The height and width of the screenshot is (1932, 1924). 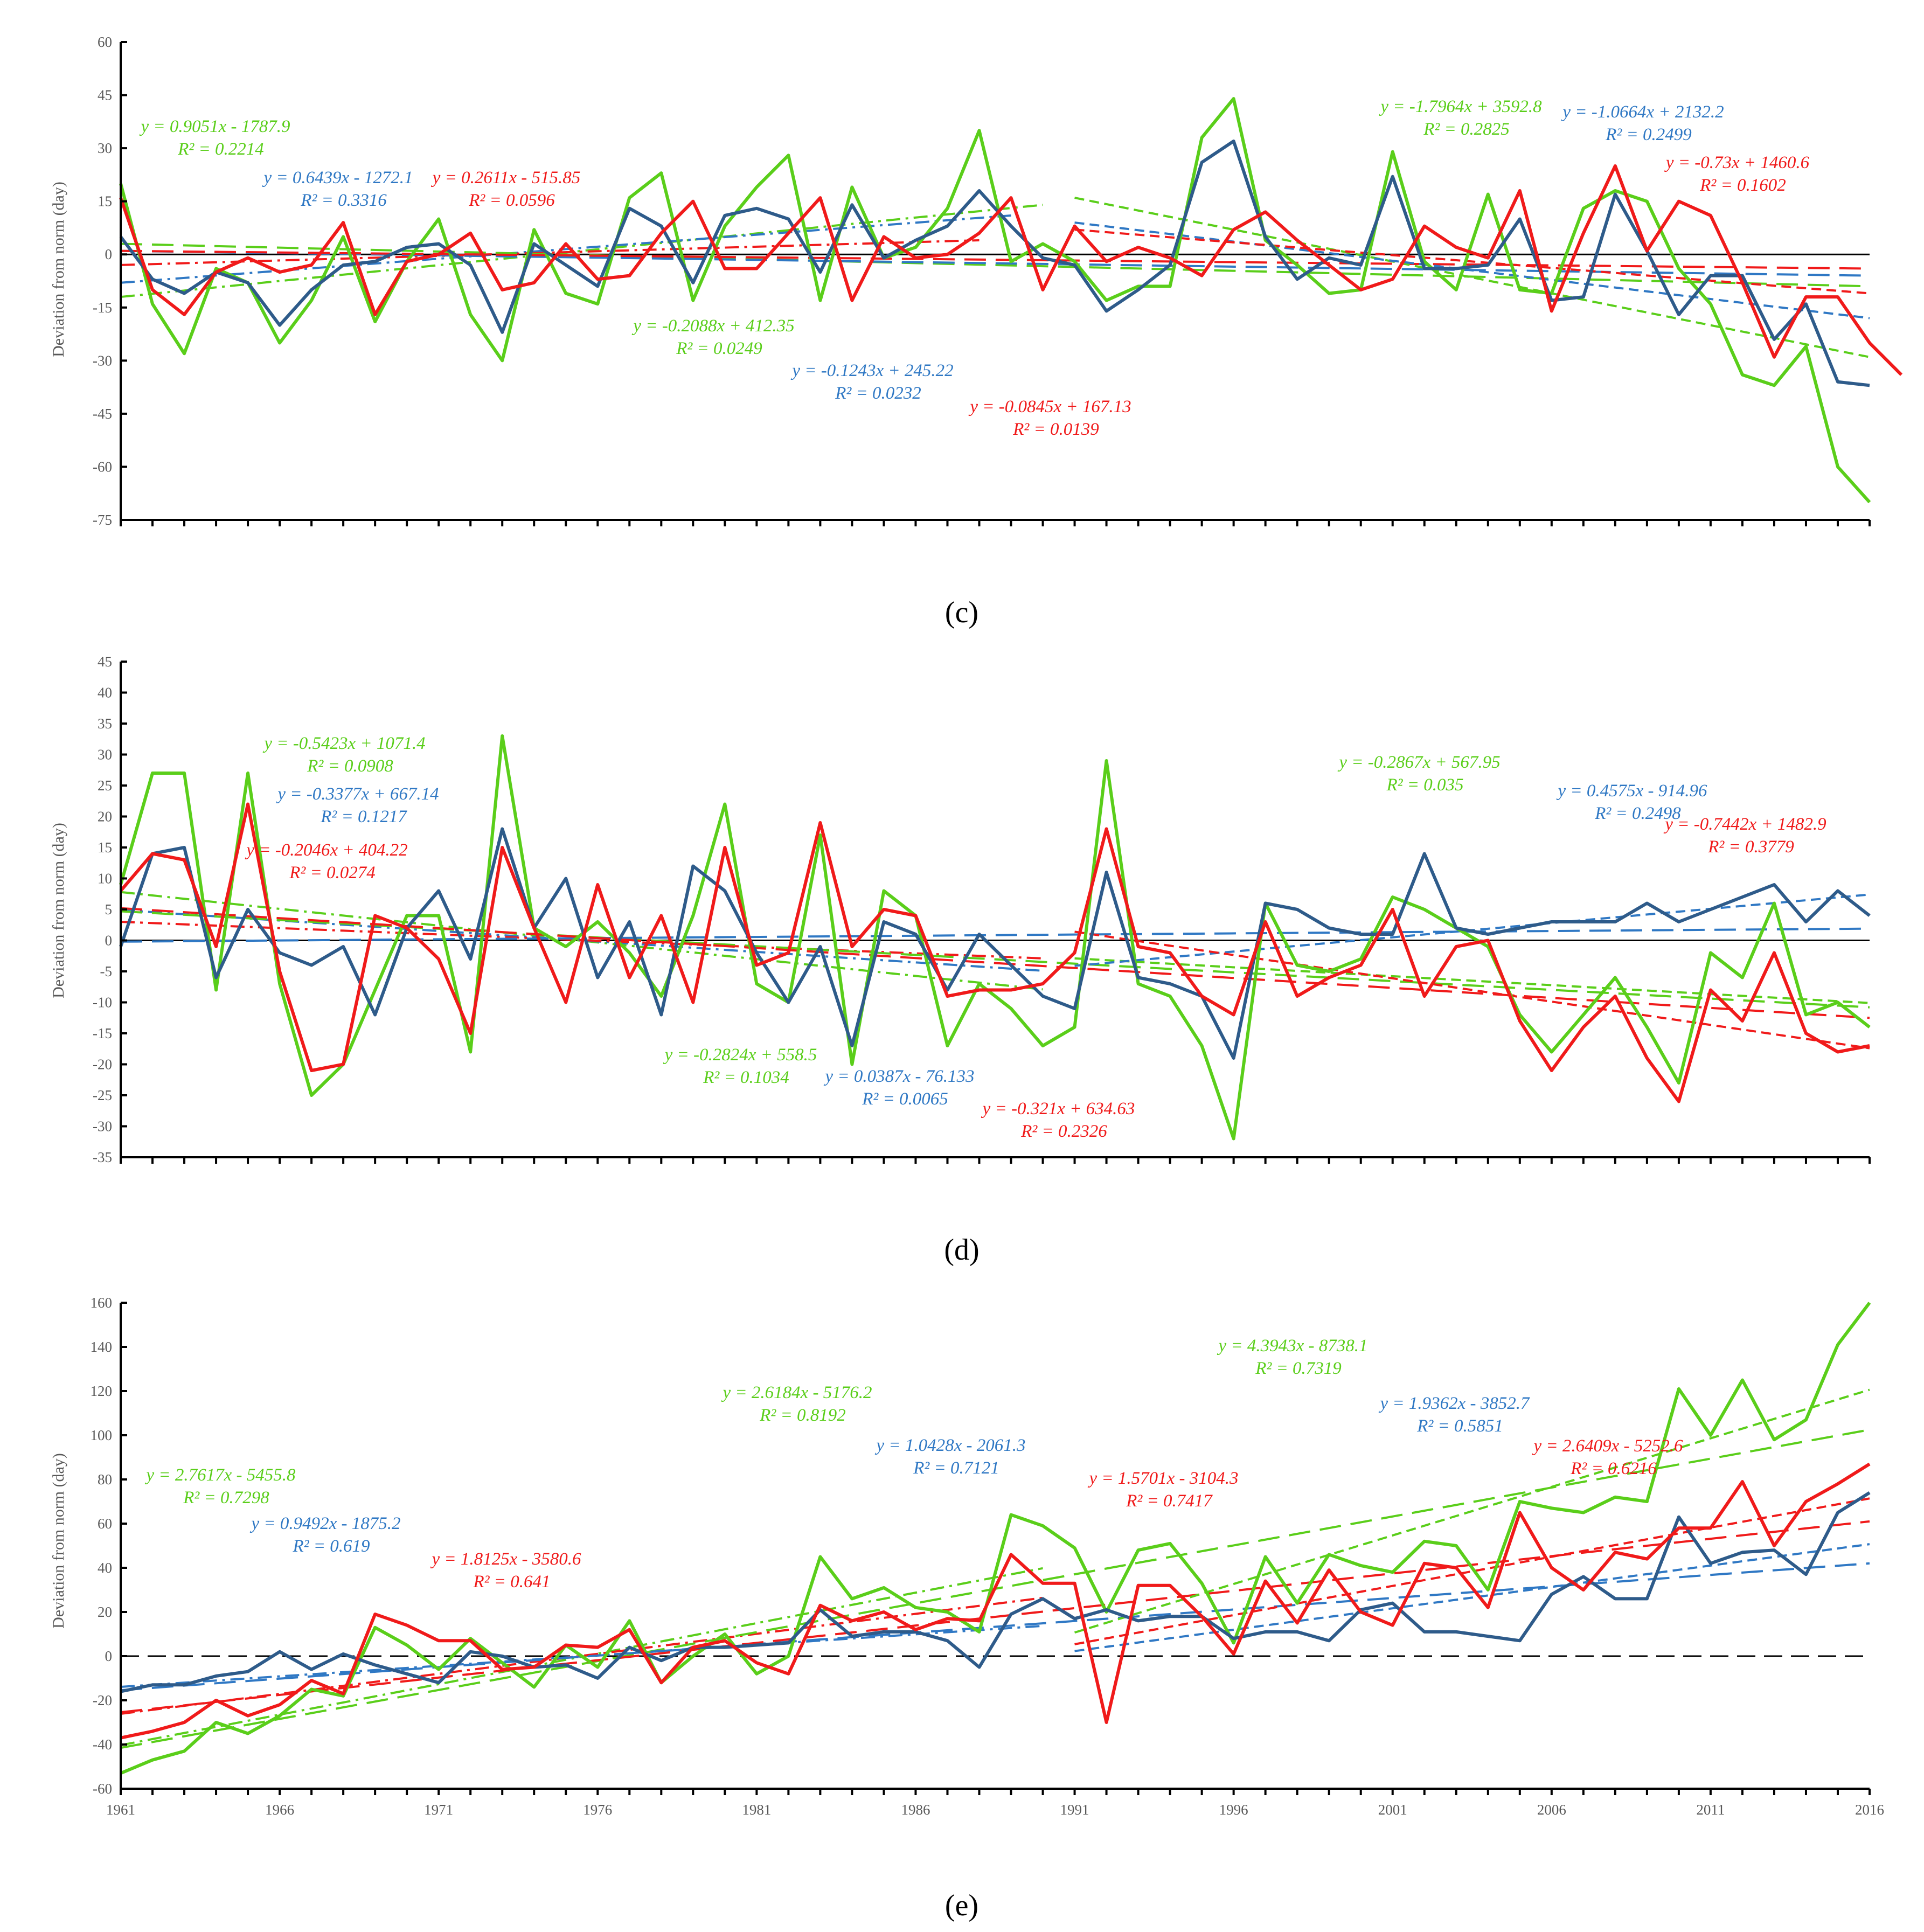 I want to click on trend-equation-label: y = 1.8125x - 3580.6, so click(x=505, y=1559).